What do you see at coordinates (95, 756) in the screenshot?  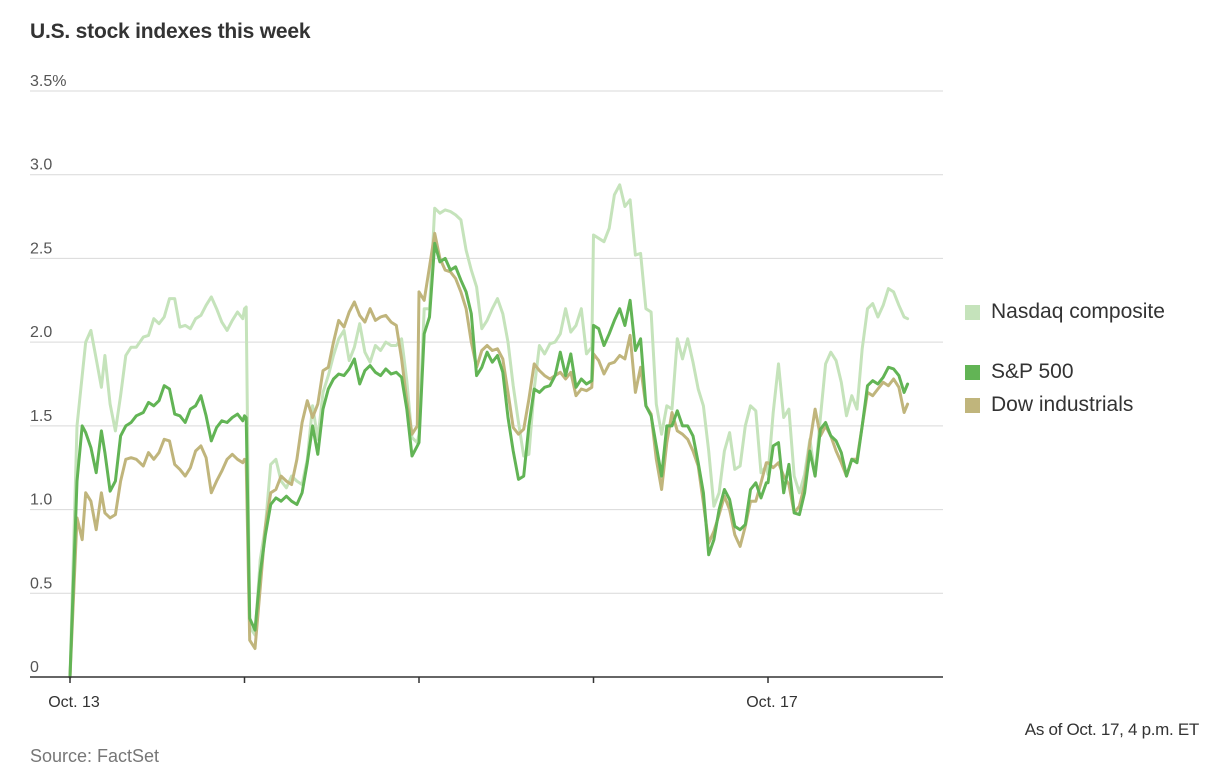 I see `source-note: Source: FactSet` at bounding box center [95, 756].